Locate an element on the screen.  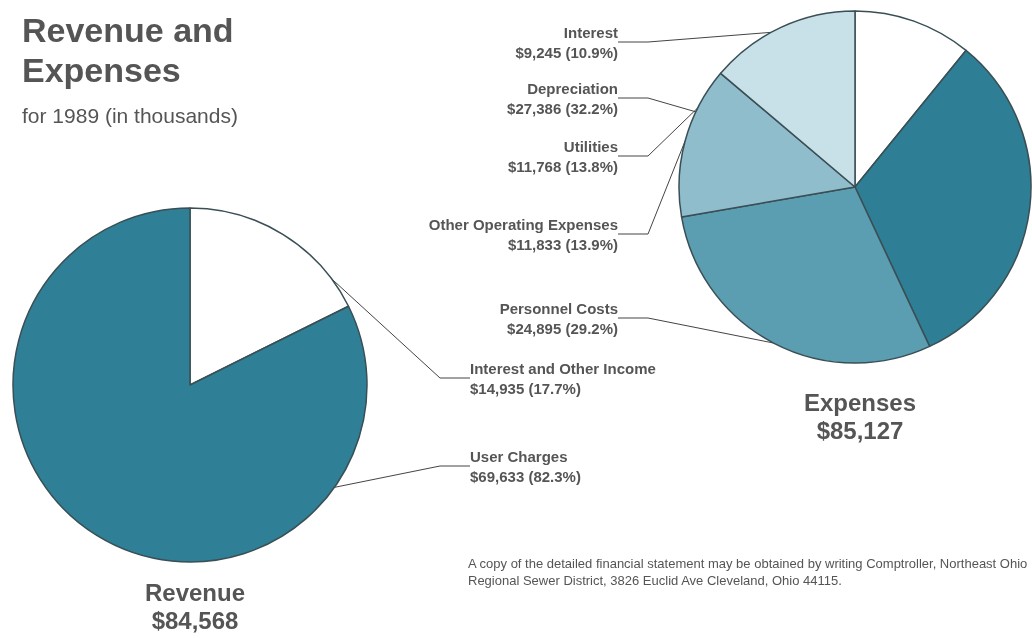
data-label: $9,245 (10.9%) is located at coordinates (566, 52).